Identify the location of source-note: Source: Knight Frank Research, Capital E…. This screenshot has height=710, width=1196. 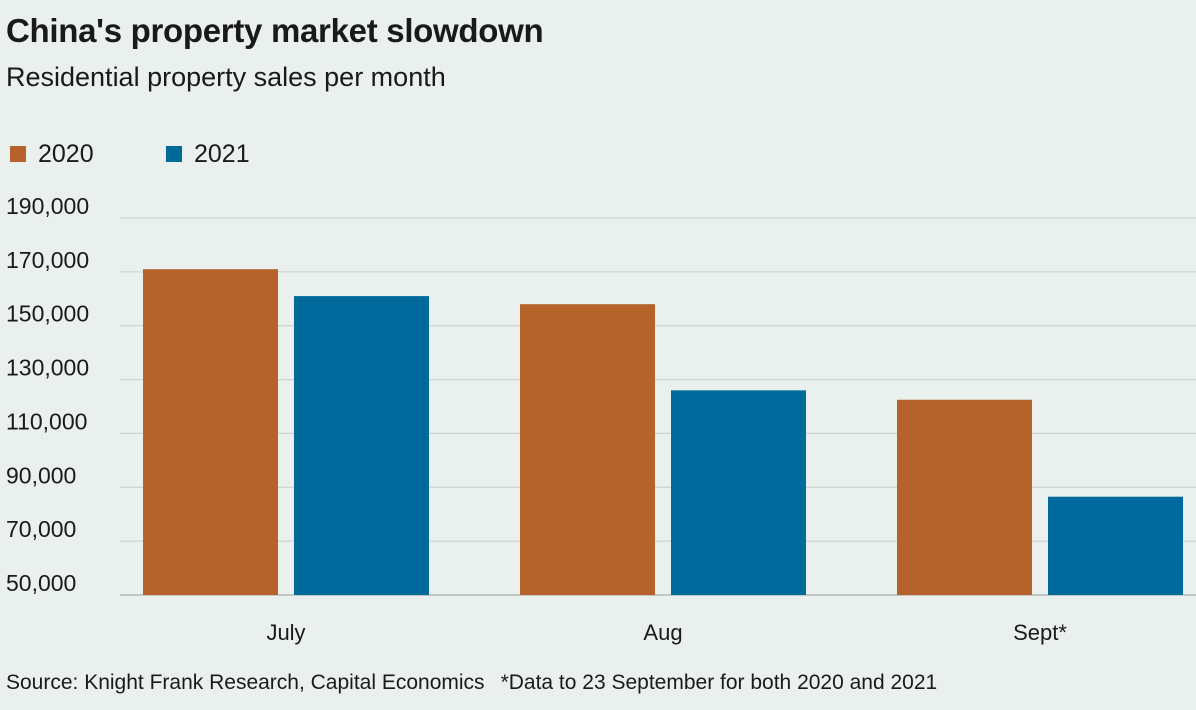
(245, 682).